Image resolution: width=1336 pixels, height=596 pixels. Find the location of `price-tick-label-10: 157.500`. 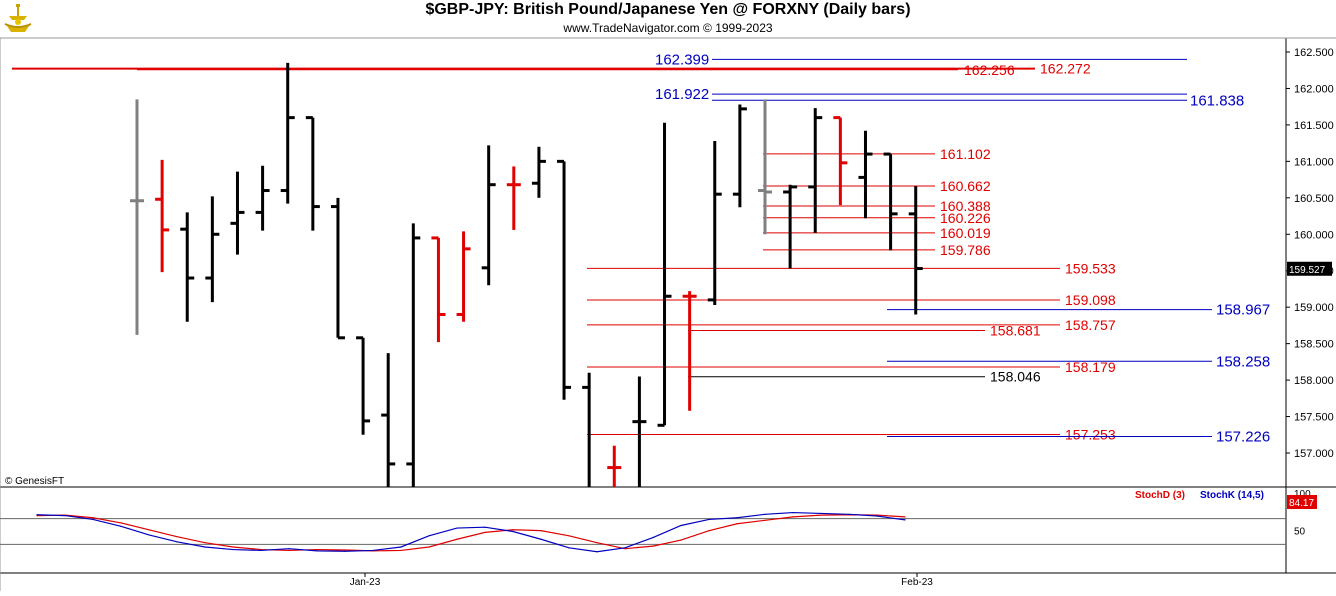

price-tick-label-10: 157.500 is located at coordinates (1314, 418).